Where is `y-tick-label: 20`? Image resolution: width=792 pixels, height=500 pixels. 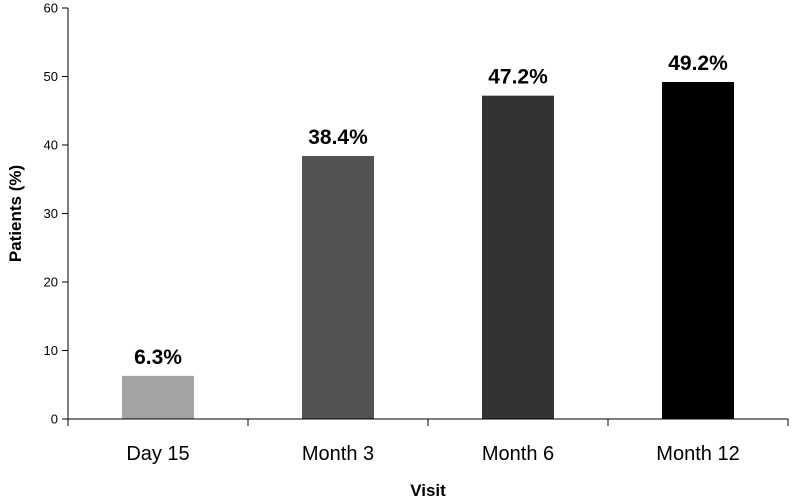
y-tick-label: 20 is located at coordinates (51, 282).